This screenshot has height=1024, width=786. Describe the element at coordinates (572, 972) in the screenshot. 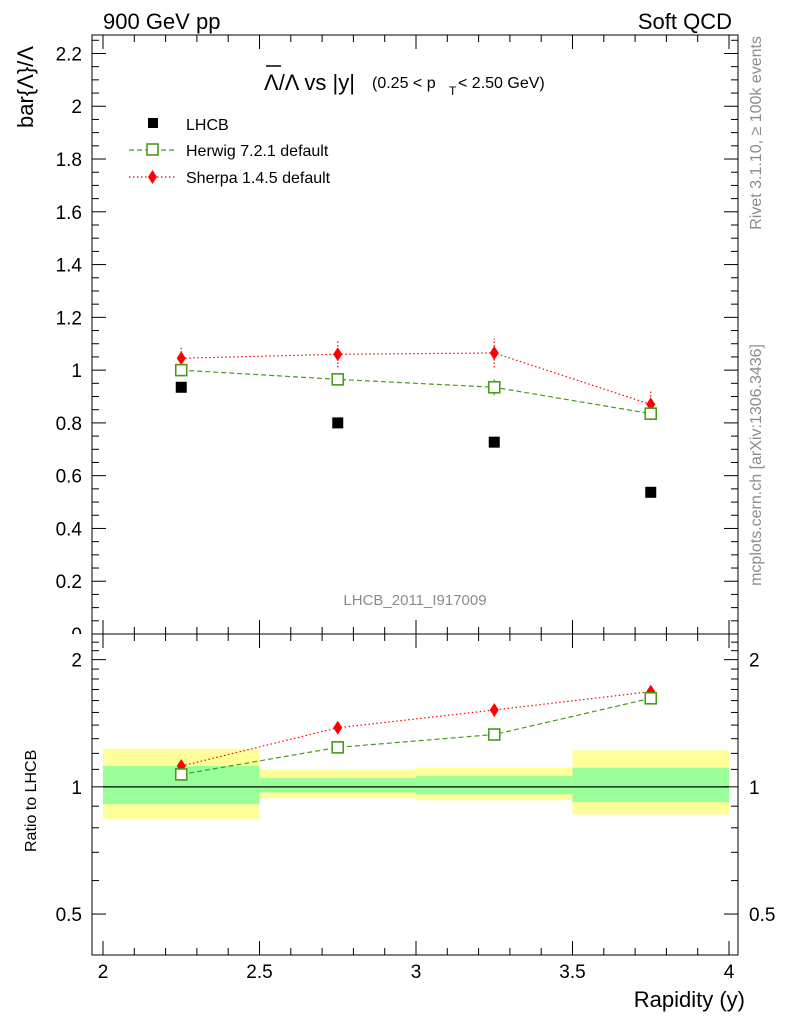

I see `xtick-label: 3.5` at that location.